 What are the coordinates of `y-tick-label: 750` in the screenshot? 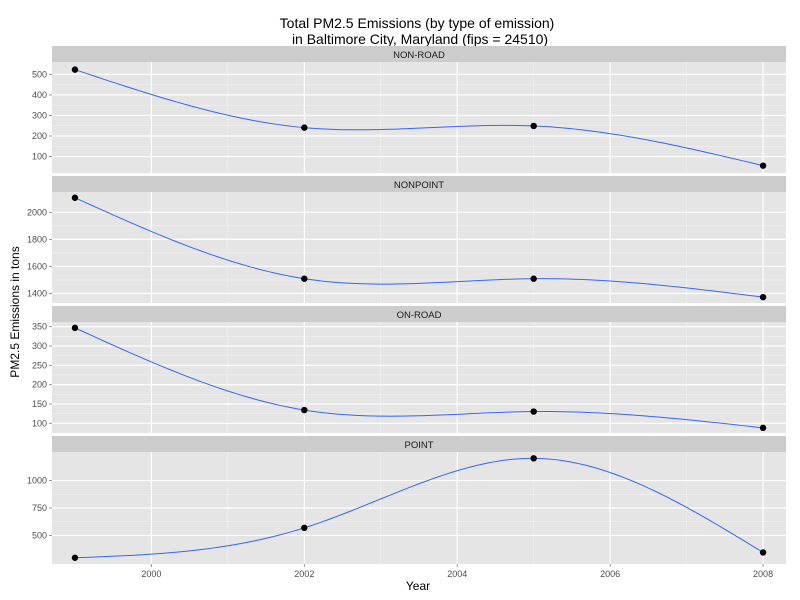 It's located at (39, 508).